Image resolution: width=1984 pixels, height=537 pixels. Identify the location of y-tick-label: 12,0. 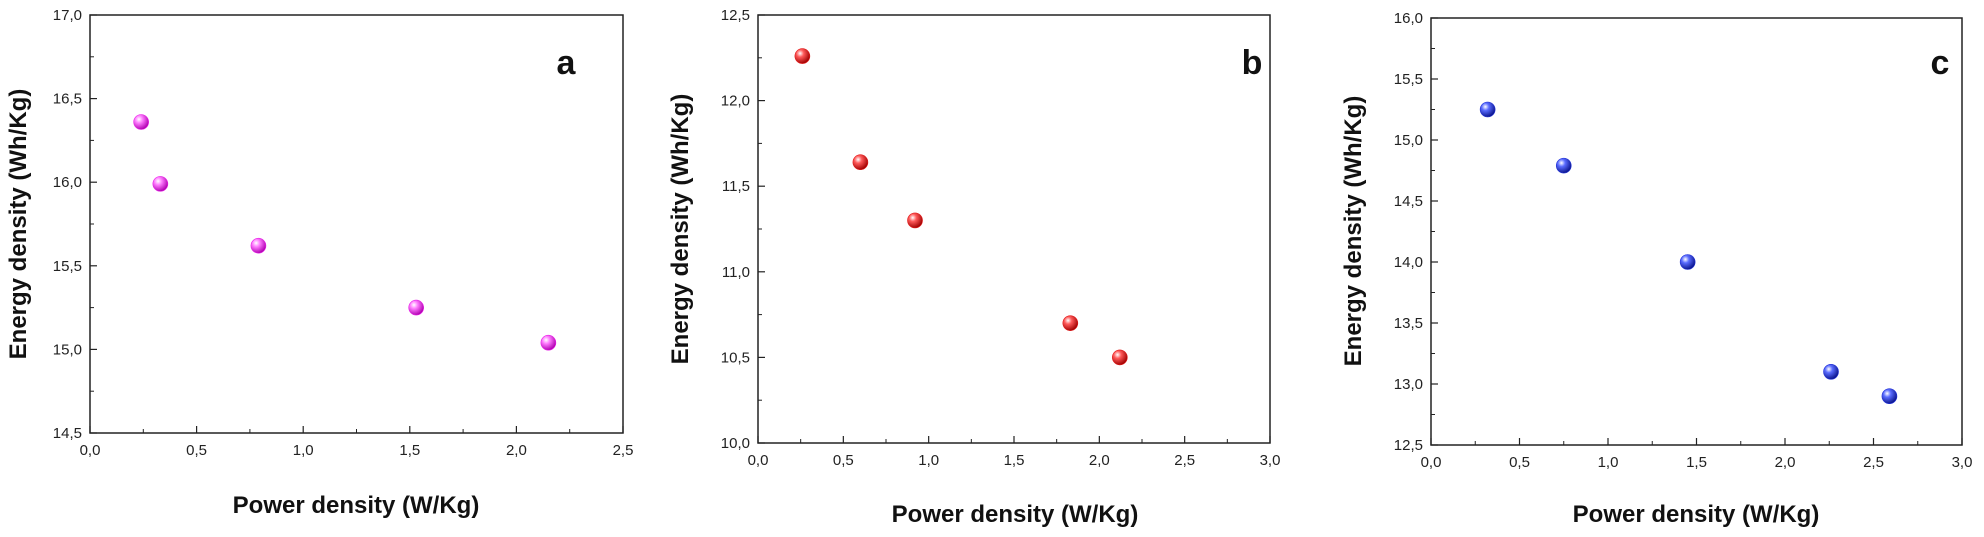
(735, 101).